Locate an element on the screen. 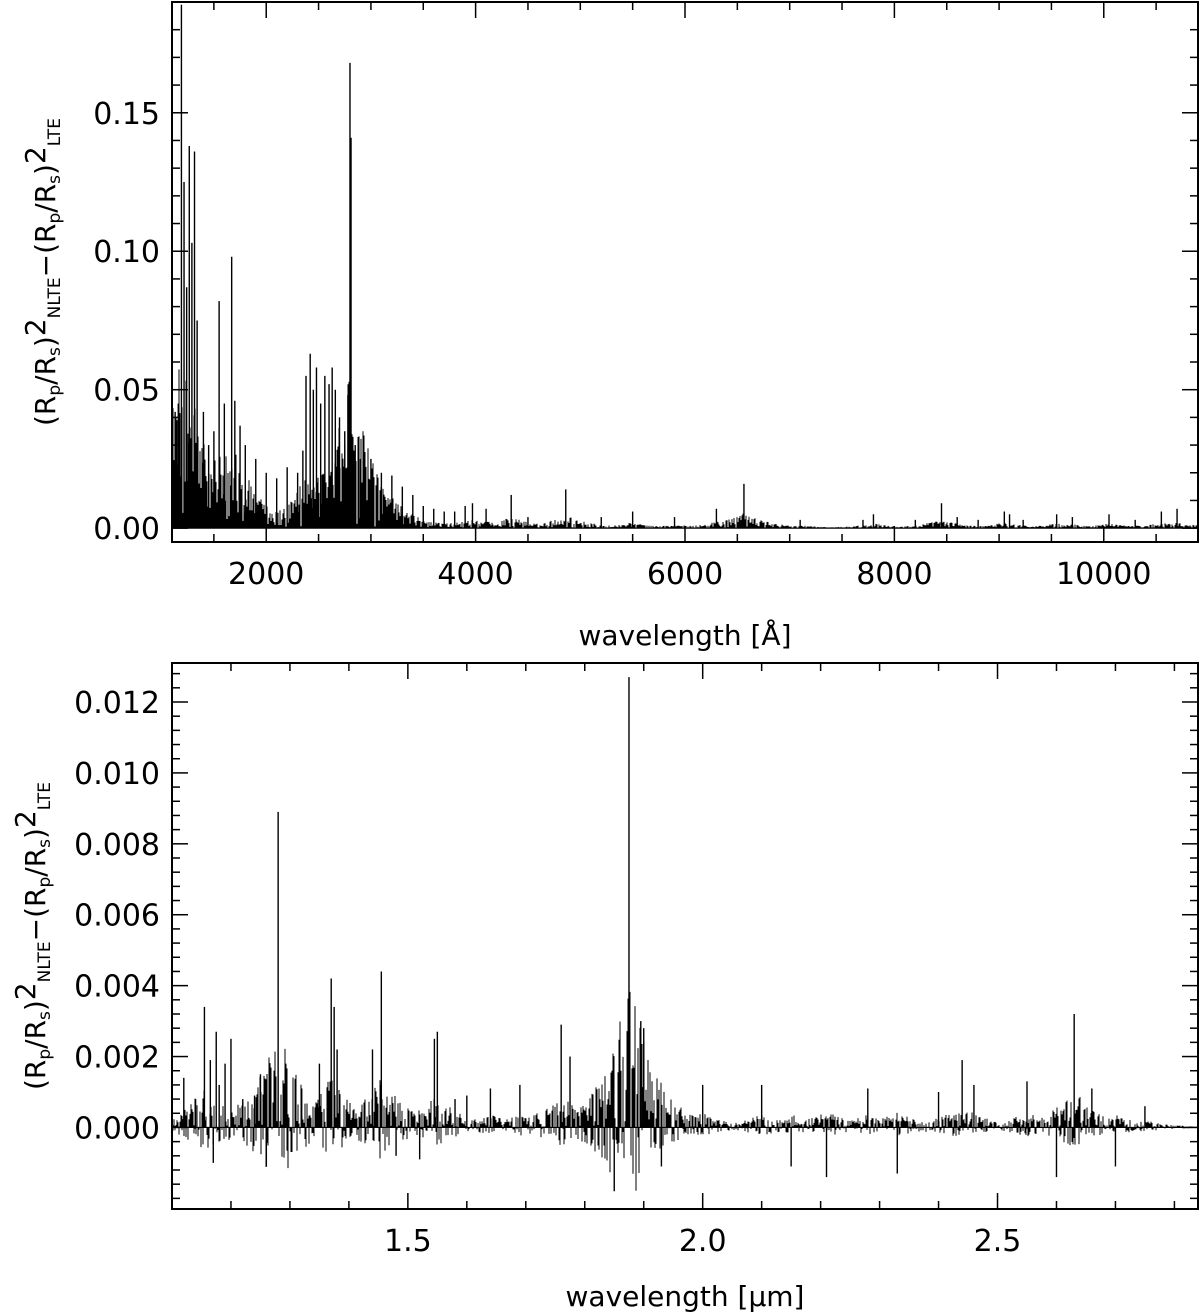 The image size is (1200, 1316). panel-bottom-ytick-label: 0.006 is located at coordinates (117, 916).